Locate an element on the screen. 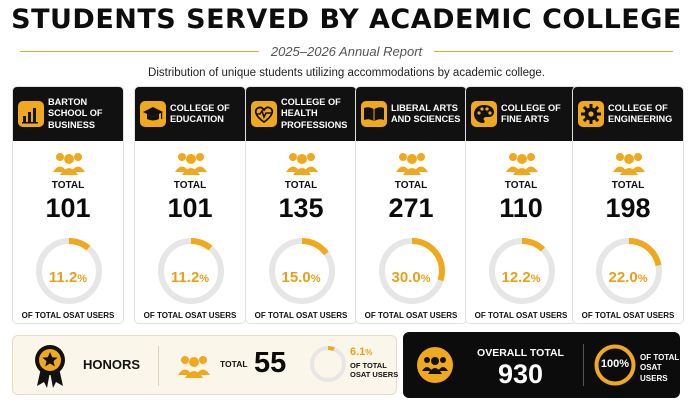 This screenshot has width=693, height=409. percent-value: 12.2% is located at coordinates (521, 277).